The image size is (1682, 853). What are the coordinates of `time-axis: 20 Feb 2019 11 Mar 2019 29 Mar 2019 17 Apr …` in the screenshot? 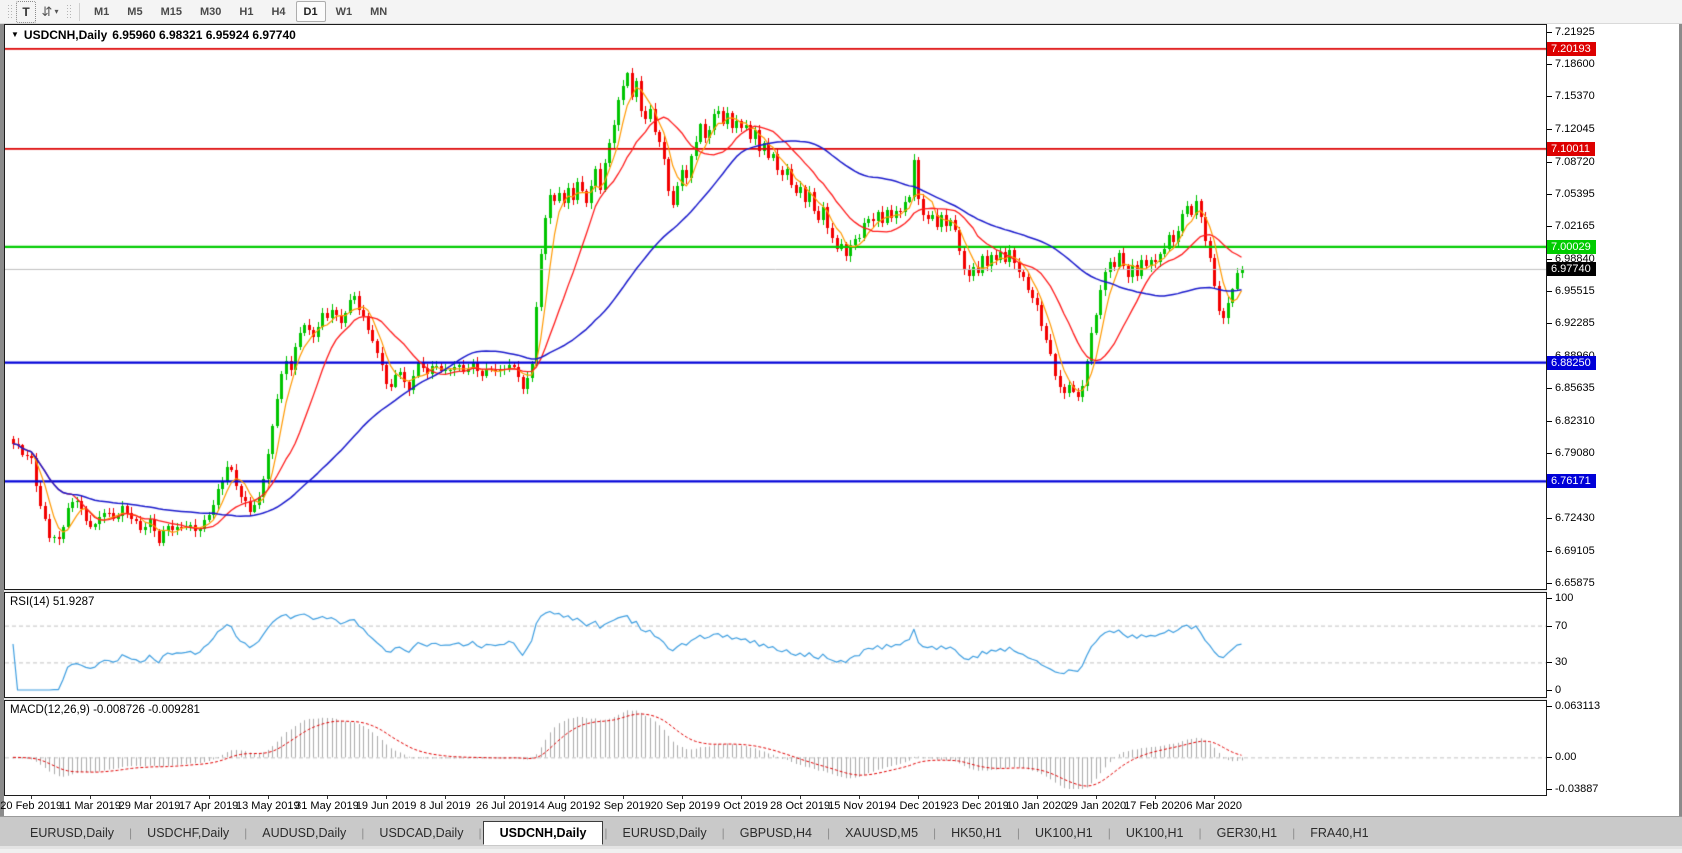 It's located at (773, 806).